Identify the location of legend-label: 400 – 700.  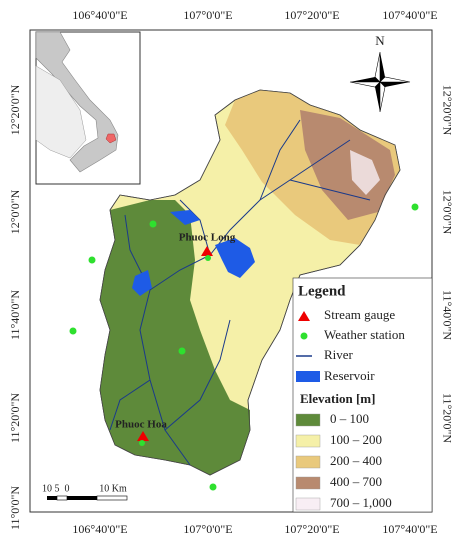
(356, 481).